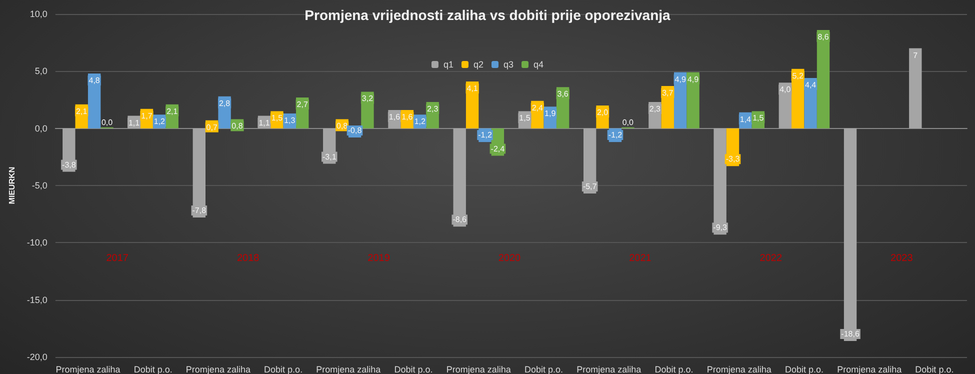  I want to click on annotation: 2023, so click(902, 258).